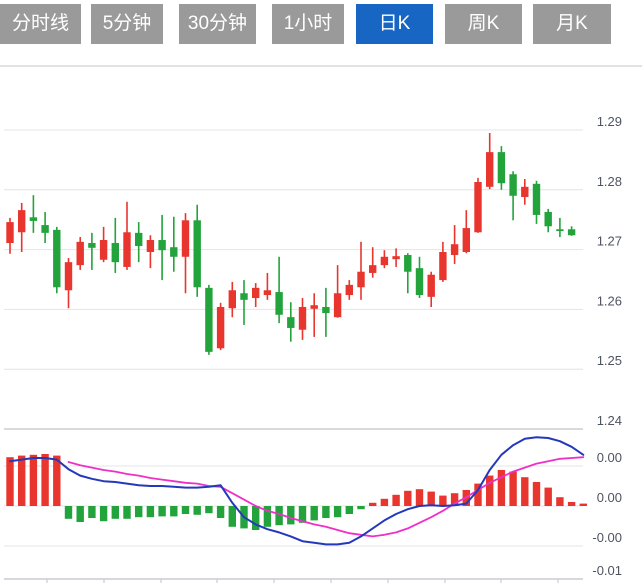 The image size is (642, 585). What do you see at coordinates (609, 181) in the screenshot?
I see `price-axis-label: 1.28` at bounding box center [609, 181].